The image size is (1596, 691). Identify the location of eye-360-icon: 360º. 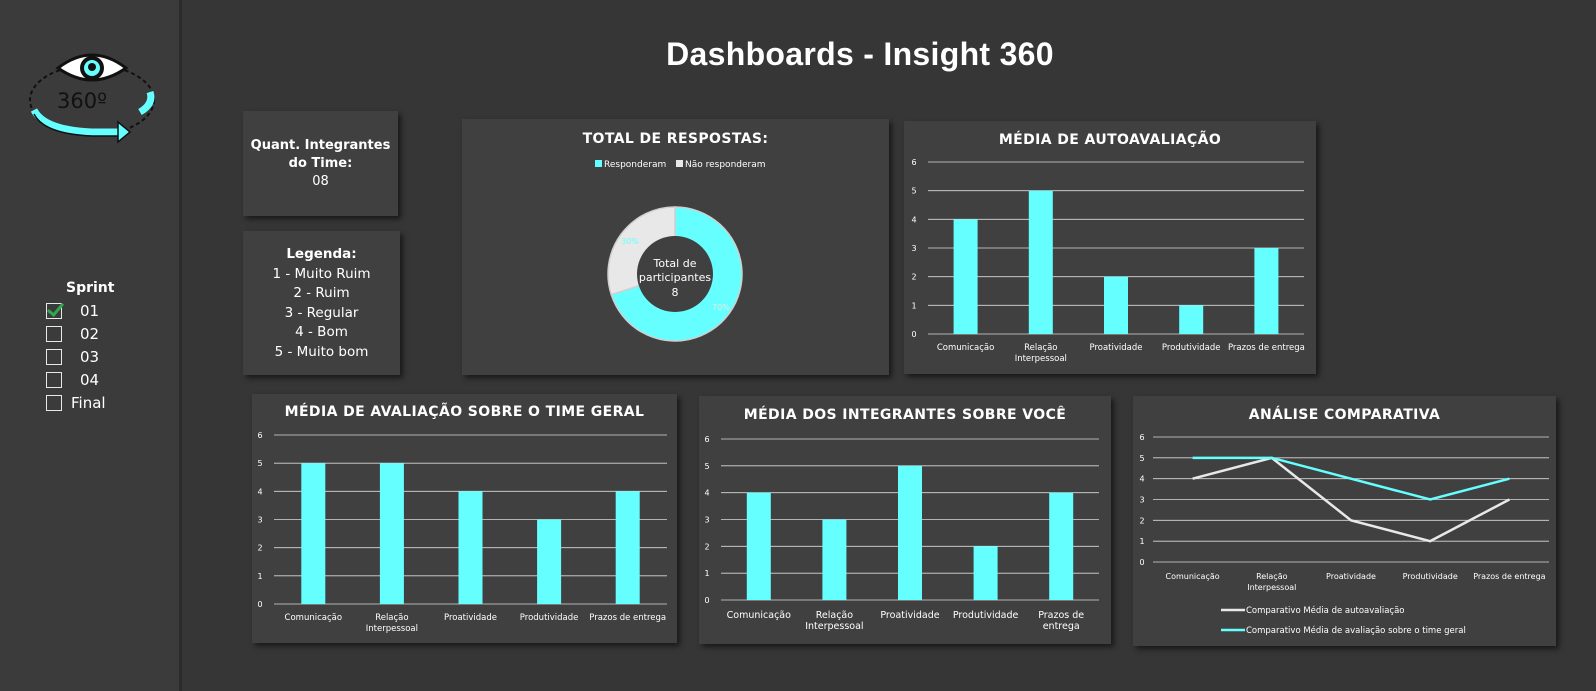
(92, 98).